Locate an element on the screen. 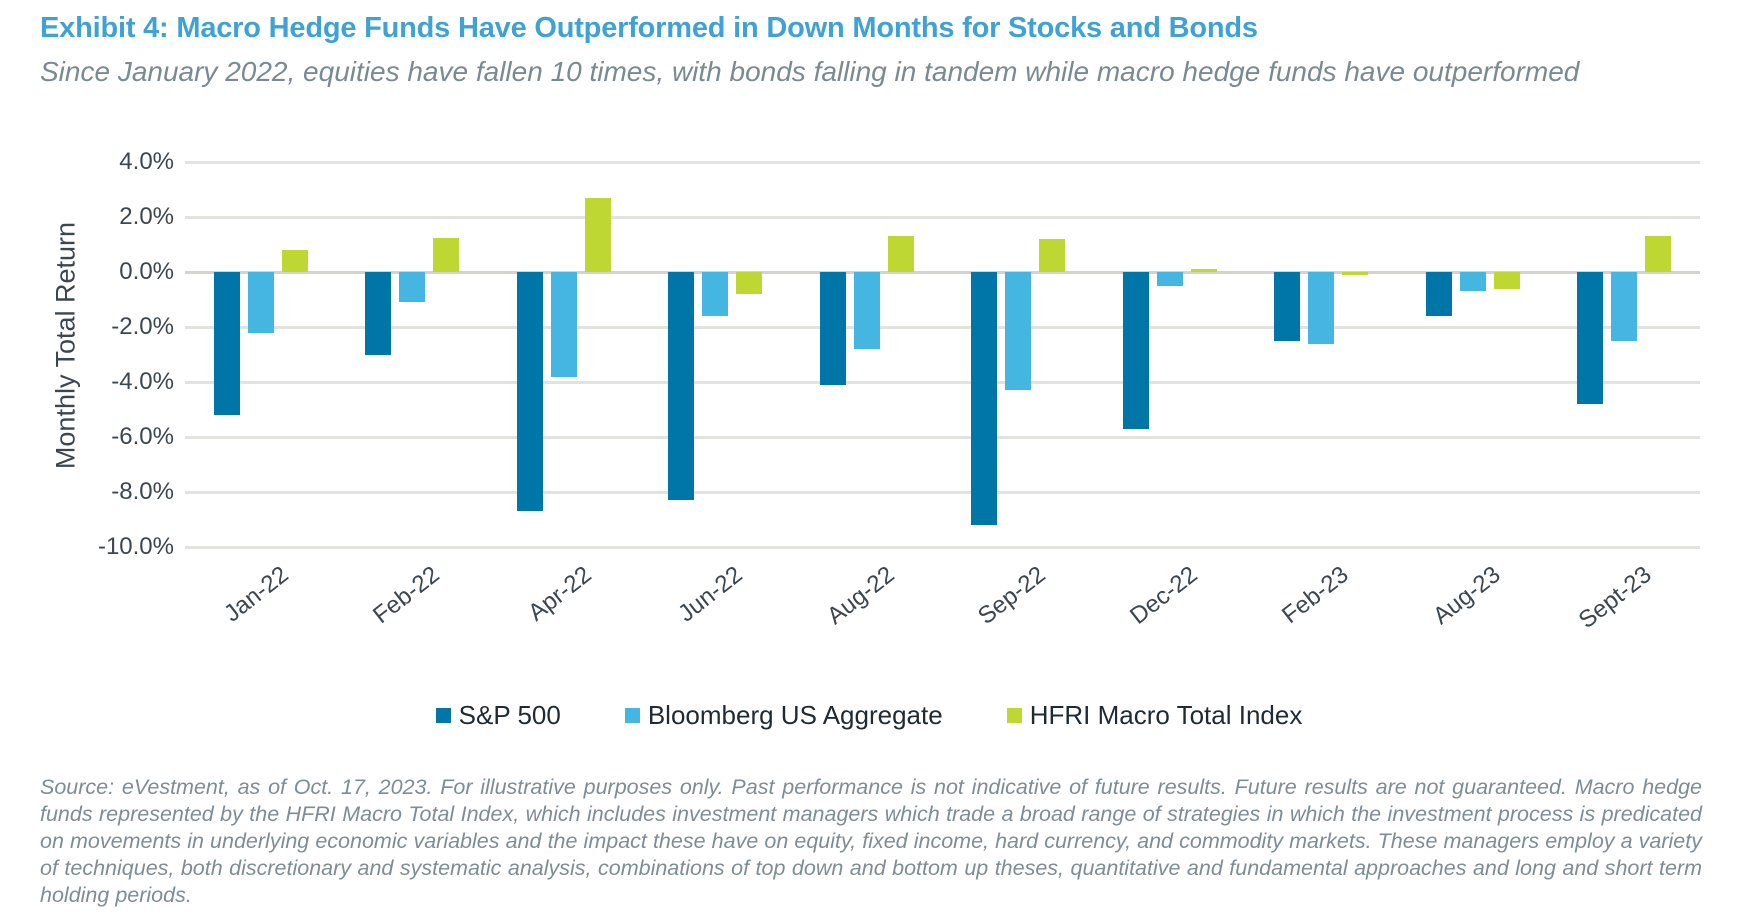 This screenshot has width=1738, height=920. legend-label-sp500: S&P 500 is located at coordinates (509, 715).